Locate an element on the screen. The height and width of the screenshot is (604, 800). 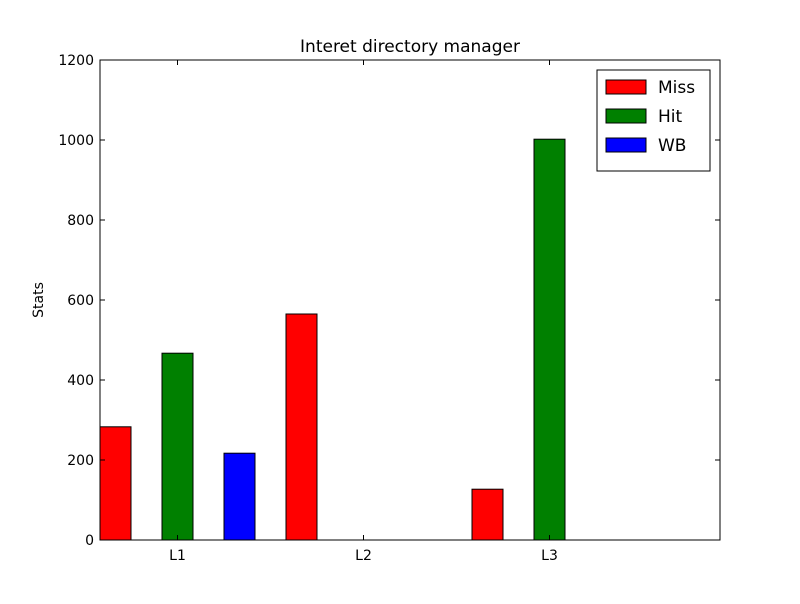
legend-swatch-miss is located at coordinates (626, 87).